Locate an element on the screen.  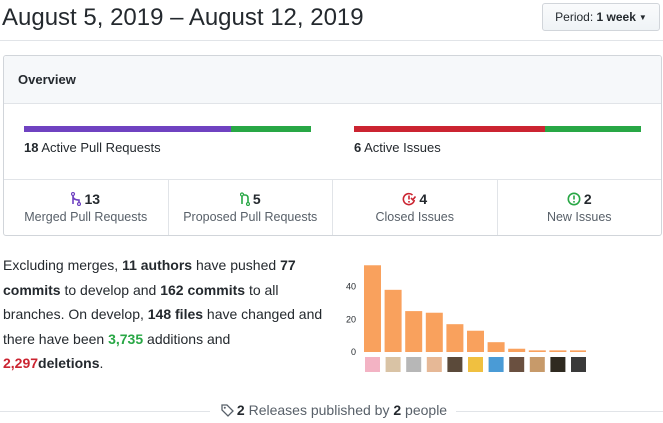
new-issues-count: 2 is located at coordinates (587, 199).